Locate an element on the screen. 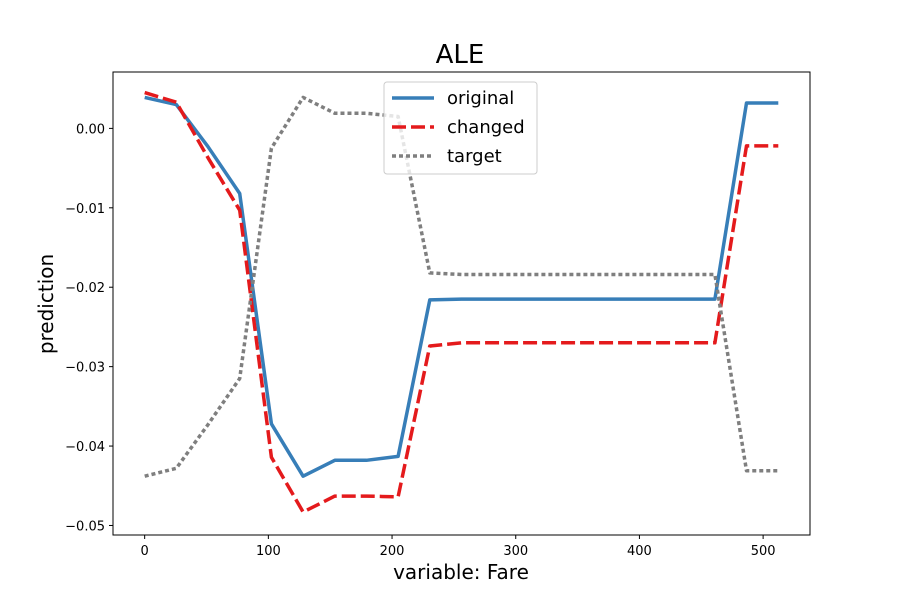  legend-box is located at coordinates (460, 128).